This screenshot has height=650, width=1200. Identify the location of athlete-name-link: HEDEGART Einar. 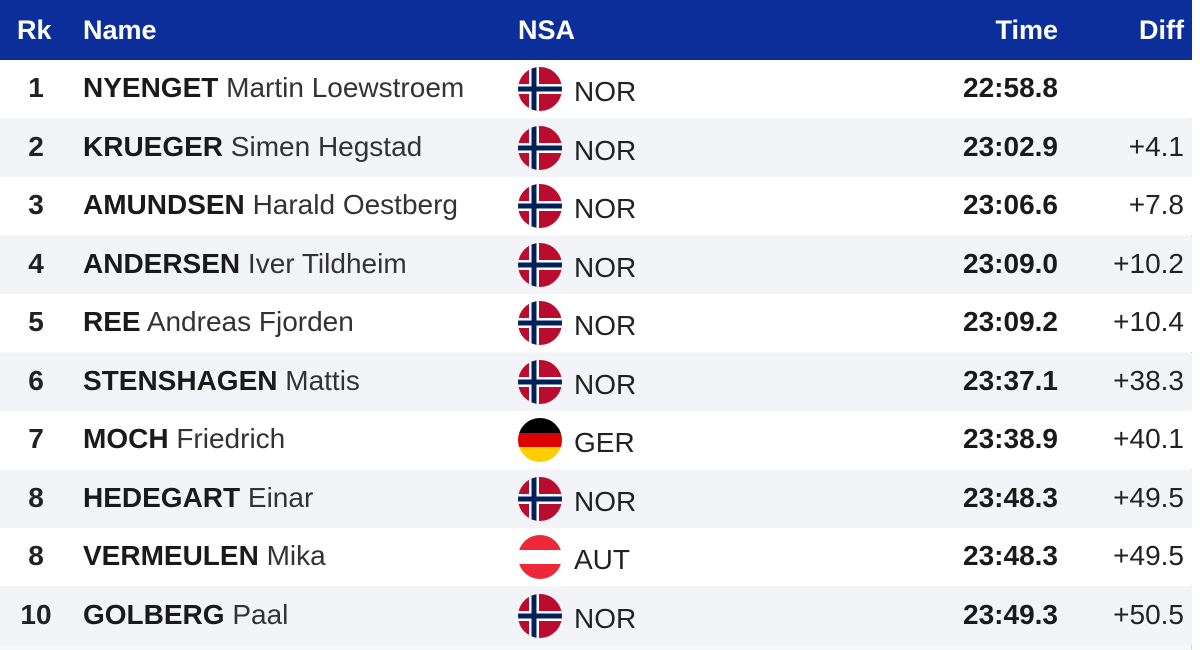
(198, 498).